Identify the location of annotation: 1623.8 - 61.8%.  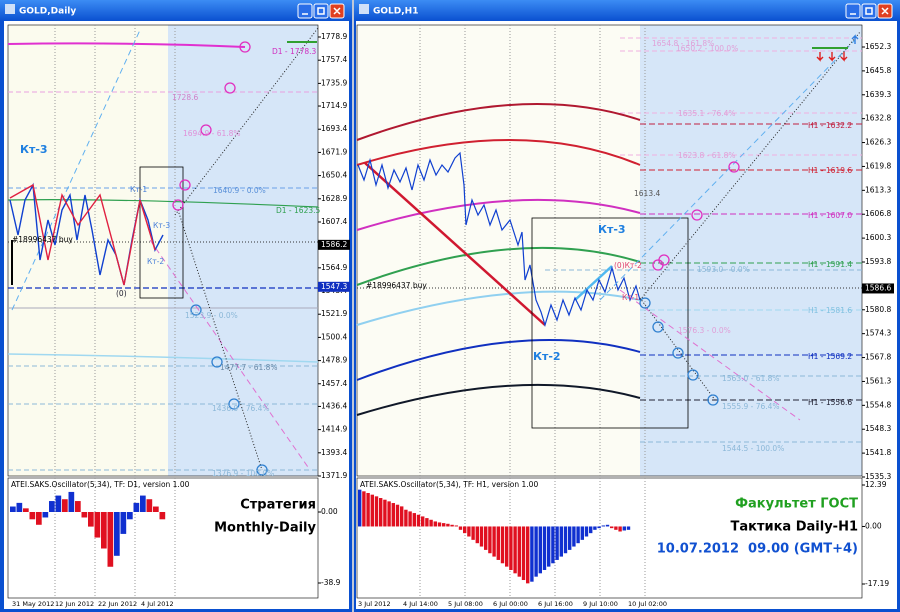
(707, 155).